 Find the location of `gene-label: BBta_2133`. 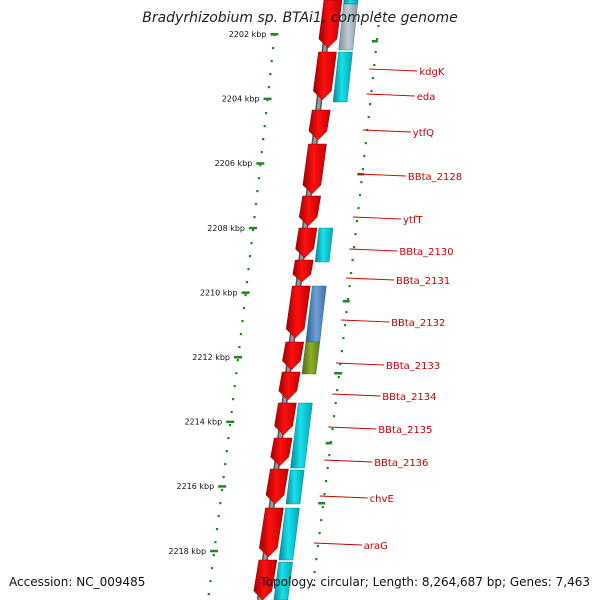

gene-label: BBta_2133 is located at coordinates (387, 366).